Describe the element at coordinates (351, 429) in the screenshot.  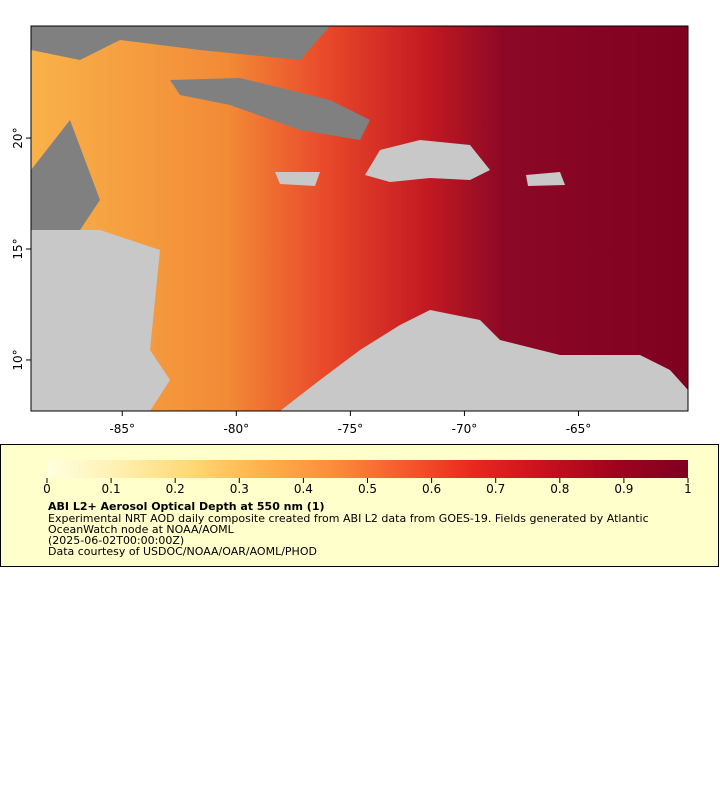
I see `x-tick-label: -75°` at that location.